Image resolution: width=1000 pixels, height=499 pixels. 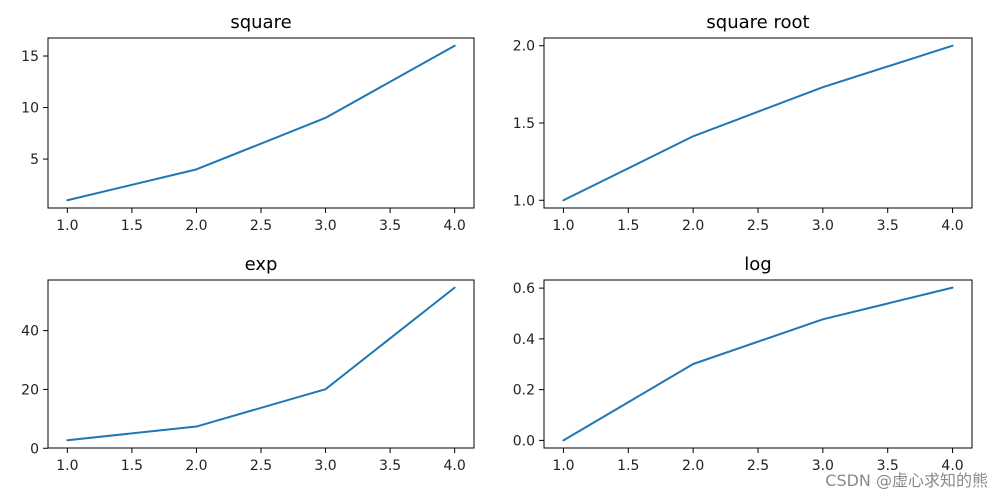 What do you see at coordinates (260, 22) in the screenshot?
I see `subplot-title: square` at bounding box center [260, 22].